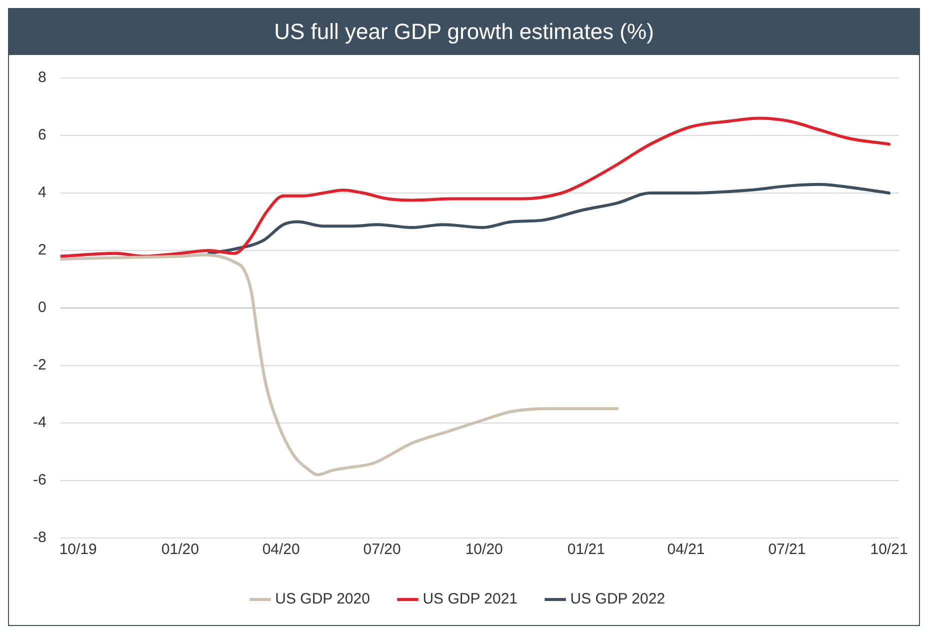 The height and width of the screenshot is (644, 928). What do you see at coordinates (322, 599) in the screenshot?
I see `legend-label: US GDP 2020` at bounding box center [322, 599].